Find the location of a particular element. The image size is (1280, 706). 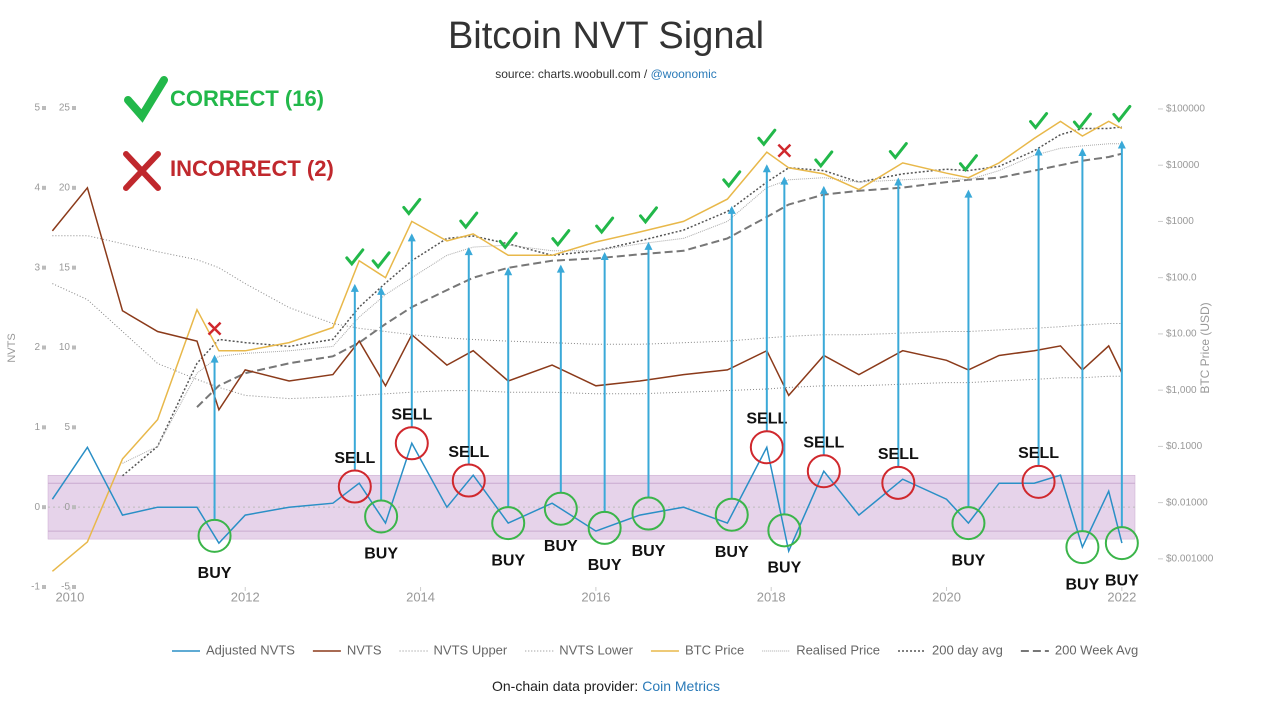

y2-tick-label: $100.0 is located at coordinates (1181, 277).